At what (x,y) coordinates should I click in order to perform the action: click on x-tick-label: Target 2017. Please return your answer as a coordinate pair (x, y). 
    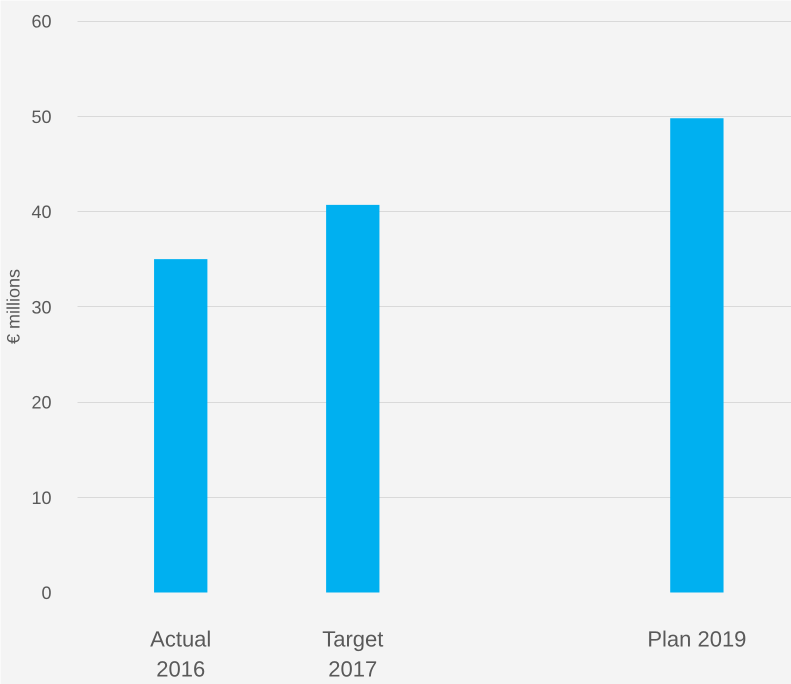
    Looking at the image, I should click on (353, 654).